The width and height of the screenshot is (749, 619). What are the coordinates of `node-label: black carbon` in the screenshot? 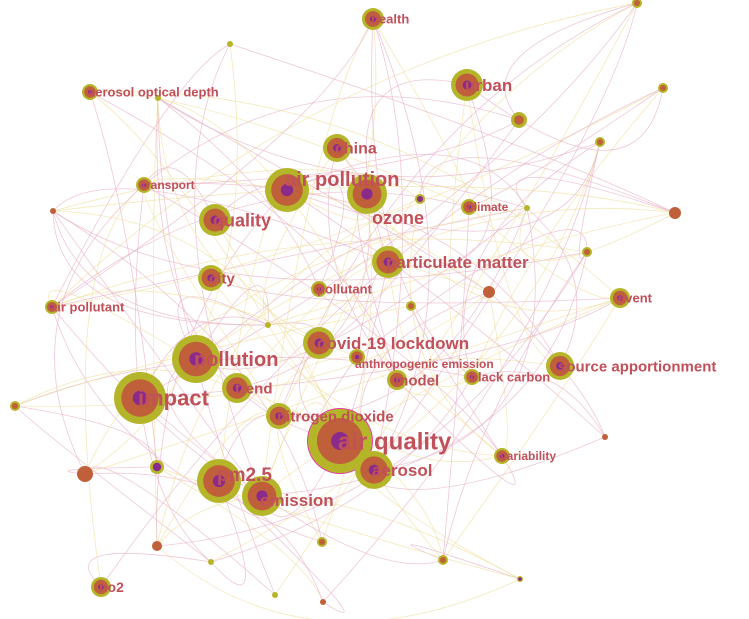 It's located at (510, 377).